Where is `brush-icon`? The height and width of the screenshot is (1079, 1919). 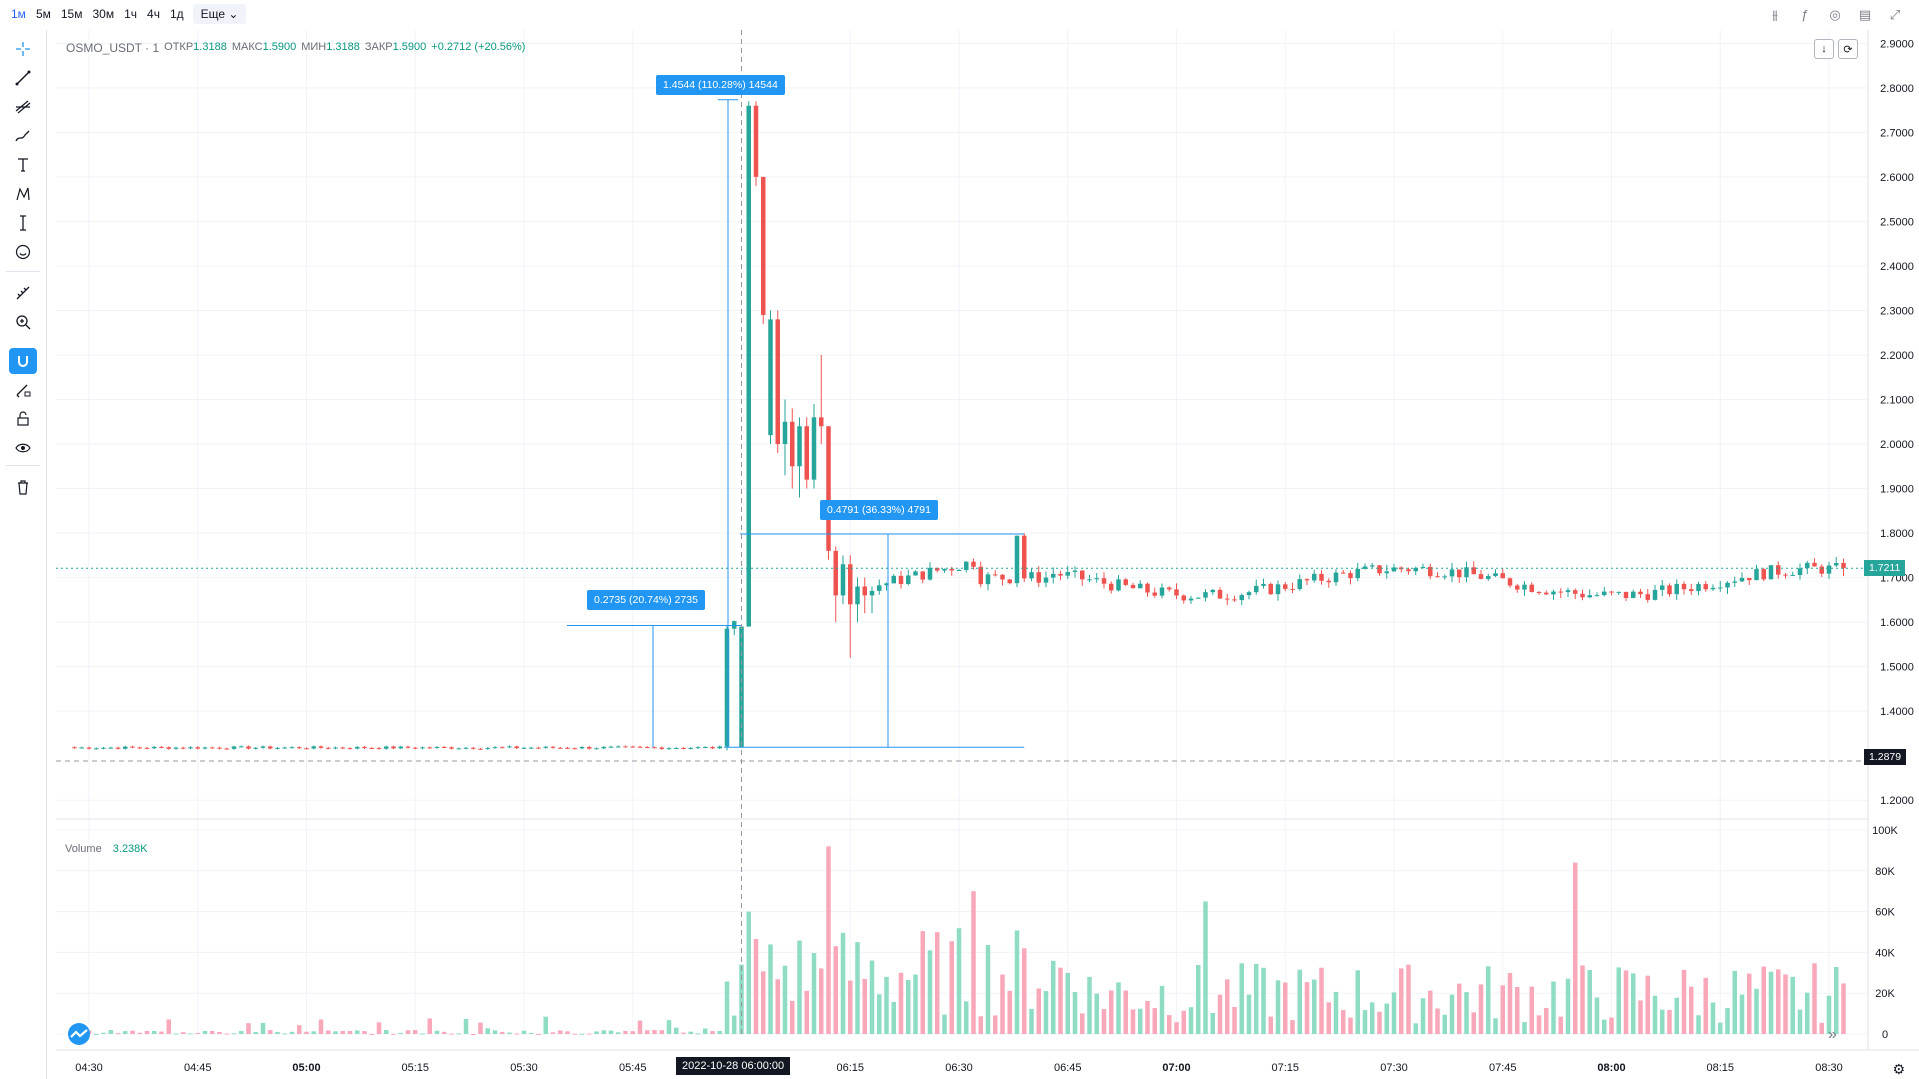 brush-icon is located at coordinates (23, 136).